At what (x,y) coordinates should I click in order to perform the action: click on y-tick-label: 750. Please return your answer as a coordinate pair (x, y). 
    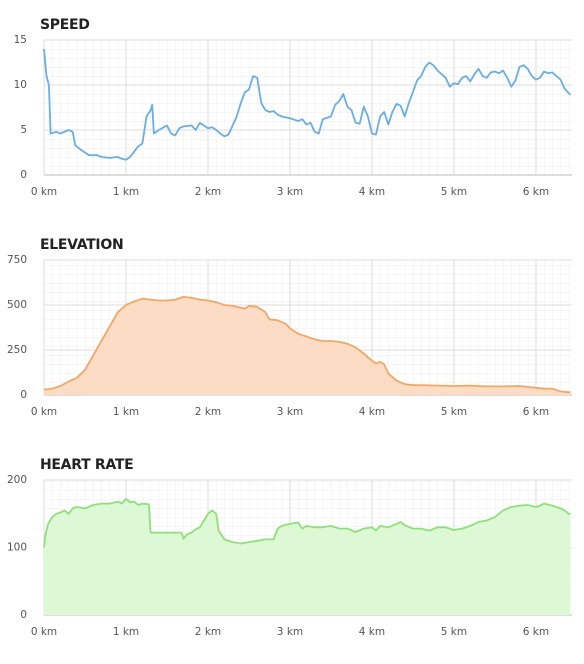
    Looking at the image, I should click on (17, 260).